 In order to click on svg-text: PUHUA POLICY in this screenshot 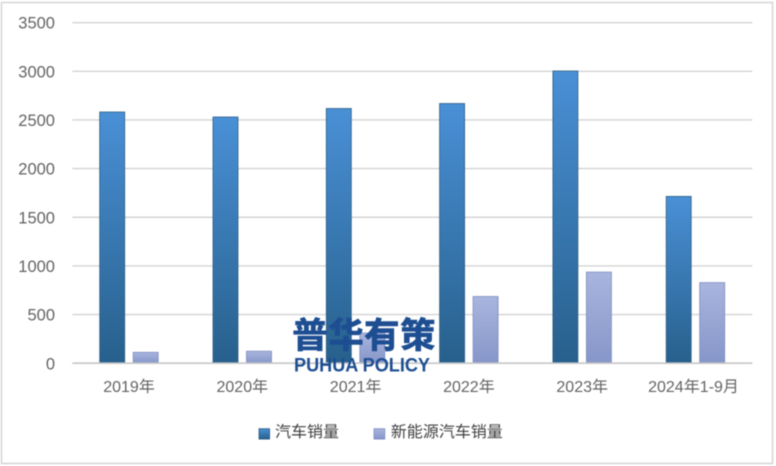, I will do `click(362, 365)`.